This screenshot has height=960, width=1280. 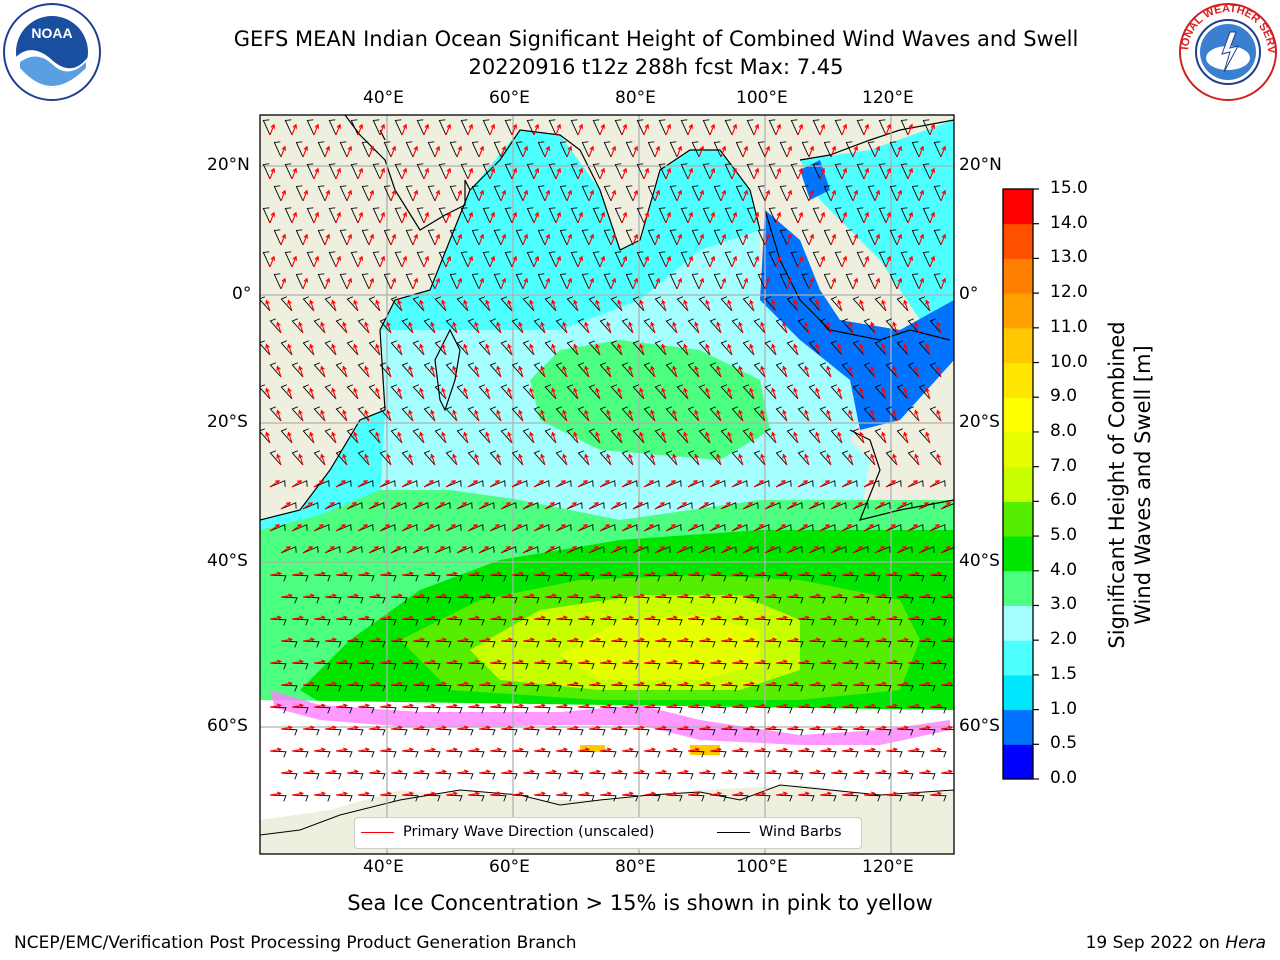 I want to click on colorbar-segment, so click(x=1018, y=311).